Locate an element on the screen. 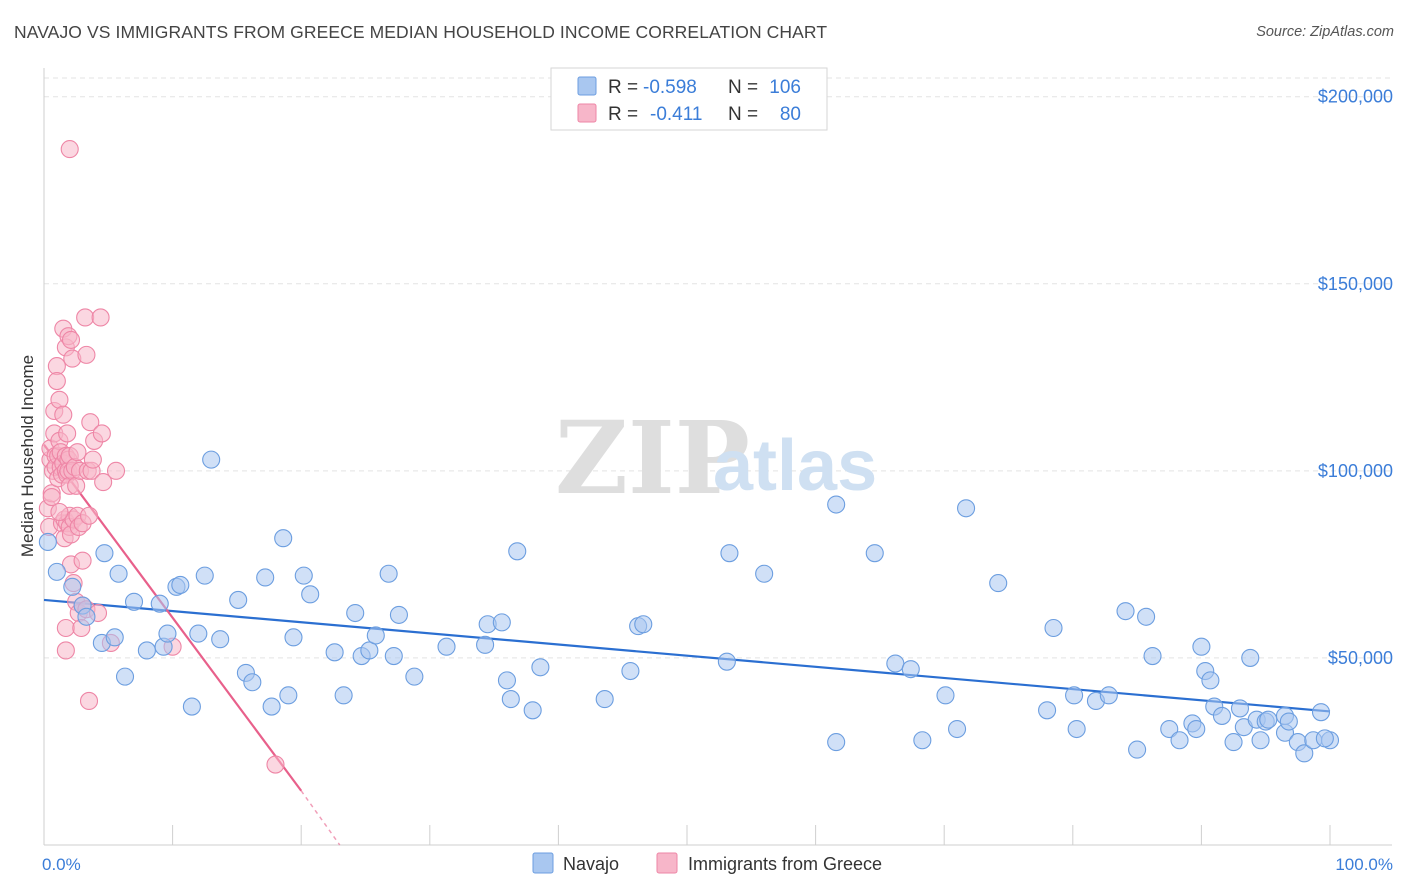 This screenshot has width=1406, height=892. bottom-legend: Navajo Immigrants from Greece is located at coordinates (707, 863).